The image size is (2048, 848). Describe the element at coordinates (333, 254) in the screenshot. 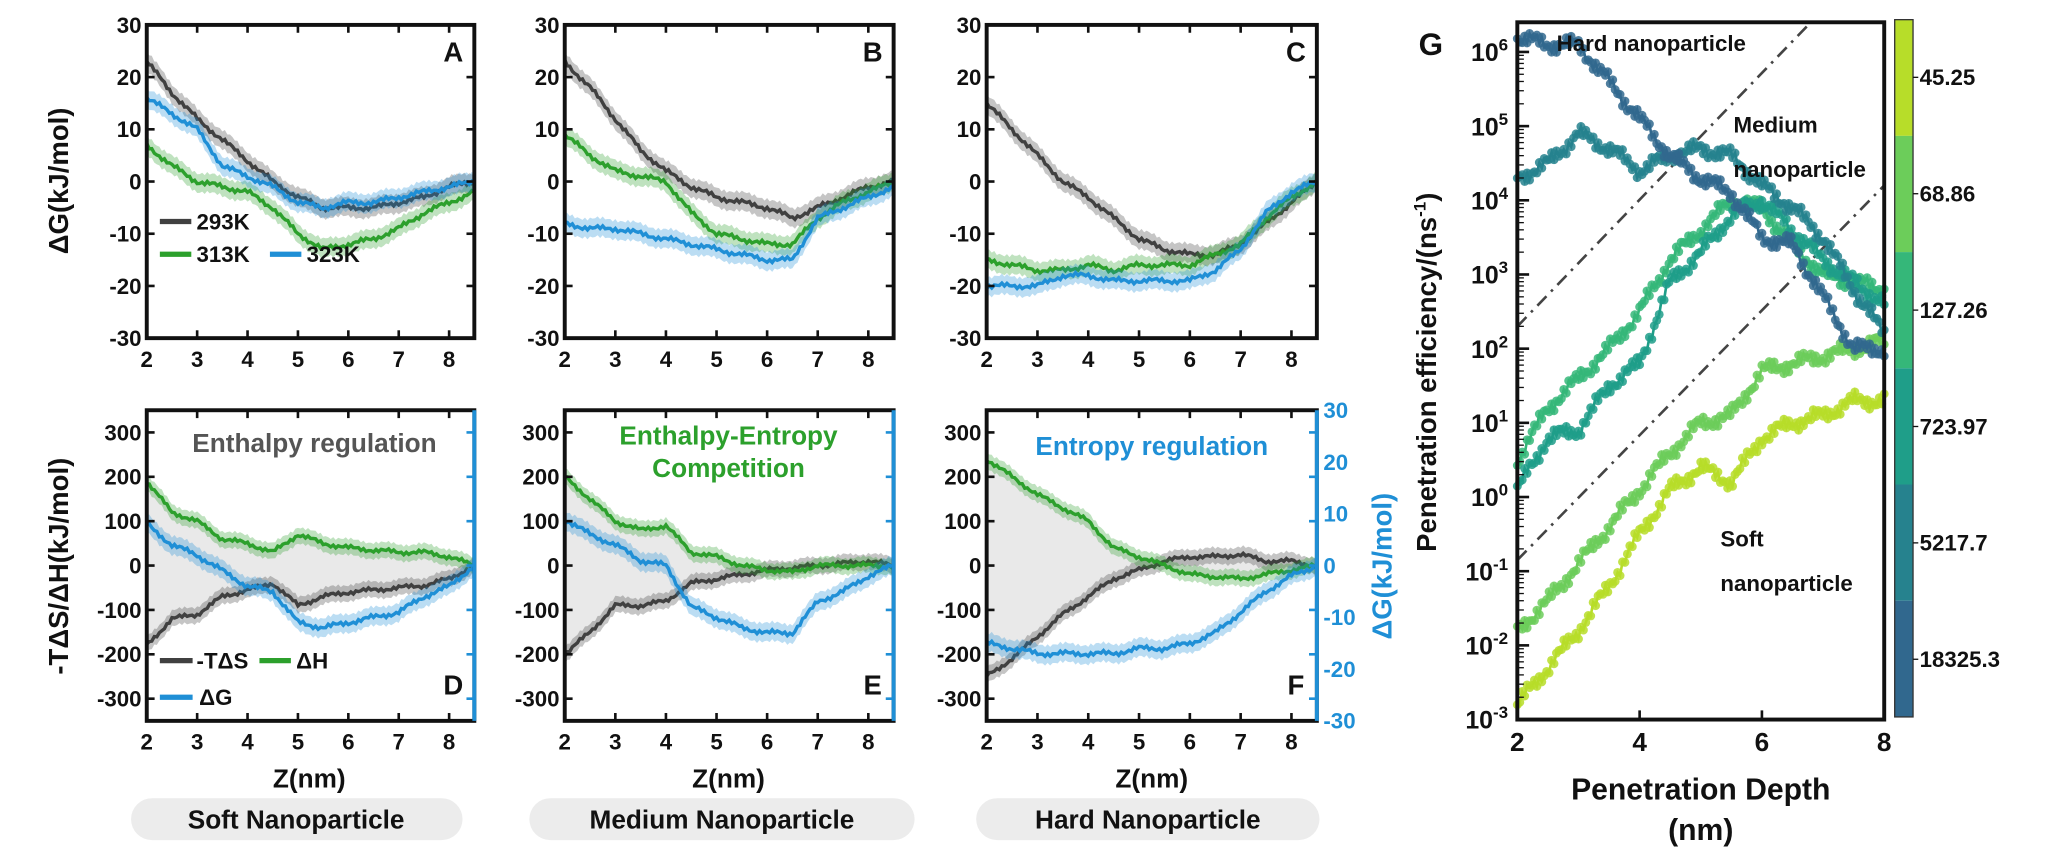

I see `legend-323k: 323K` at that location.